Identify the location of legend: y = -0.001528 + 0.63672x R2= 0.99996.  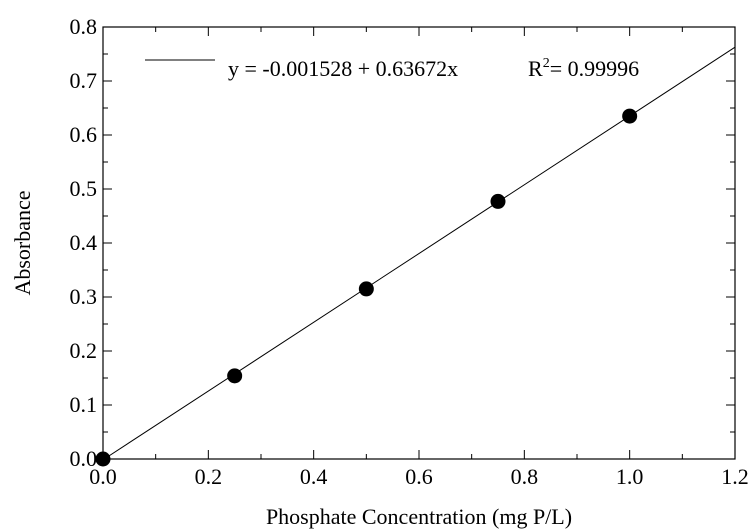
(392, 68).